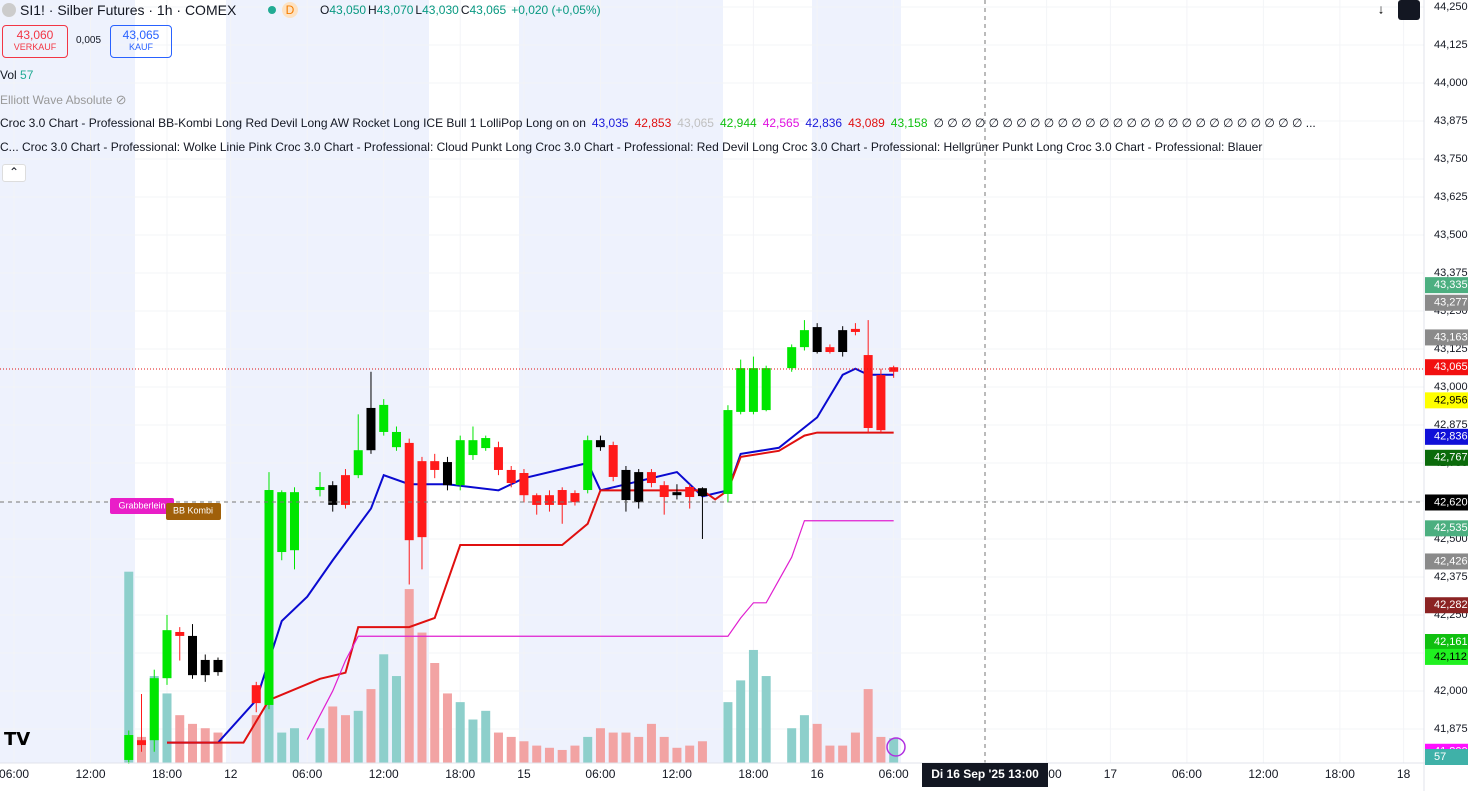  Describe the element at coordinates (1451, 425) in the screenshot. I see `y-tick-label: 42,875` at that location.